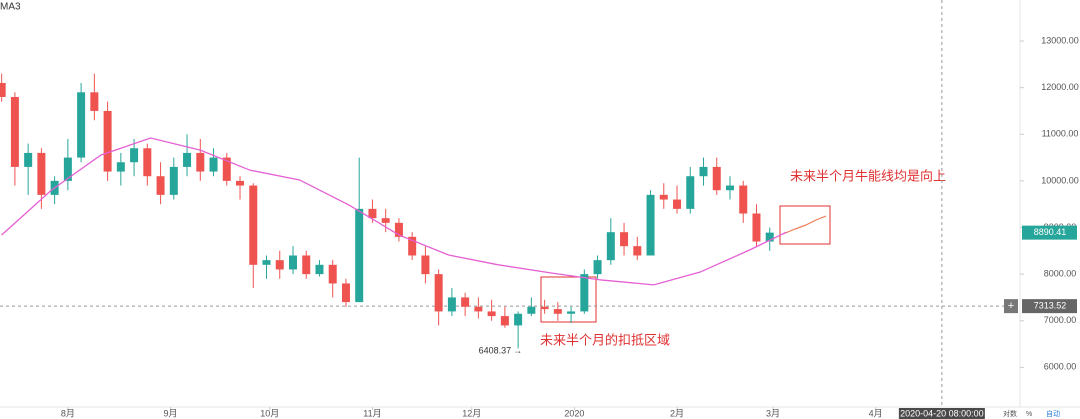  Describe the element at coordinates (471, 413) in the screenshot. I see `x-tick-label: 12月` at that location.